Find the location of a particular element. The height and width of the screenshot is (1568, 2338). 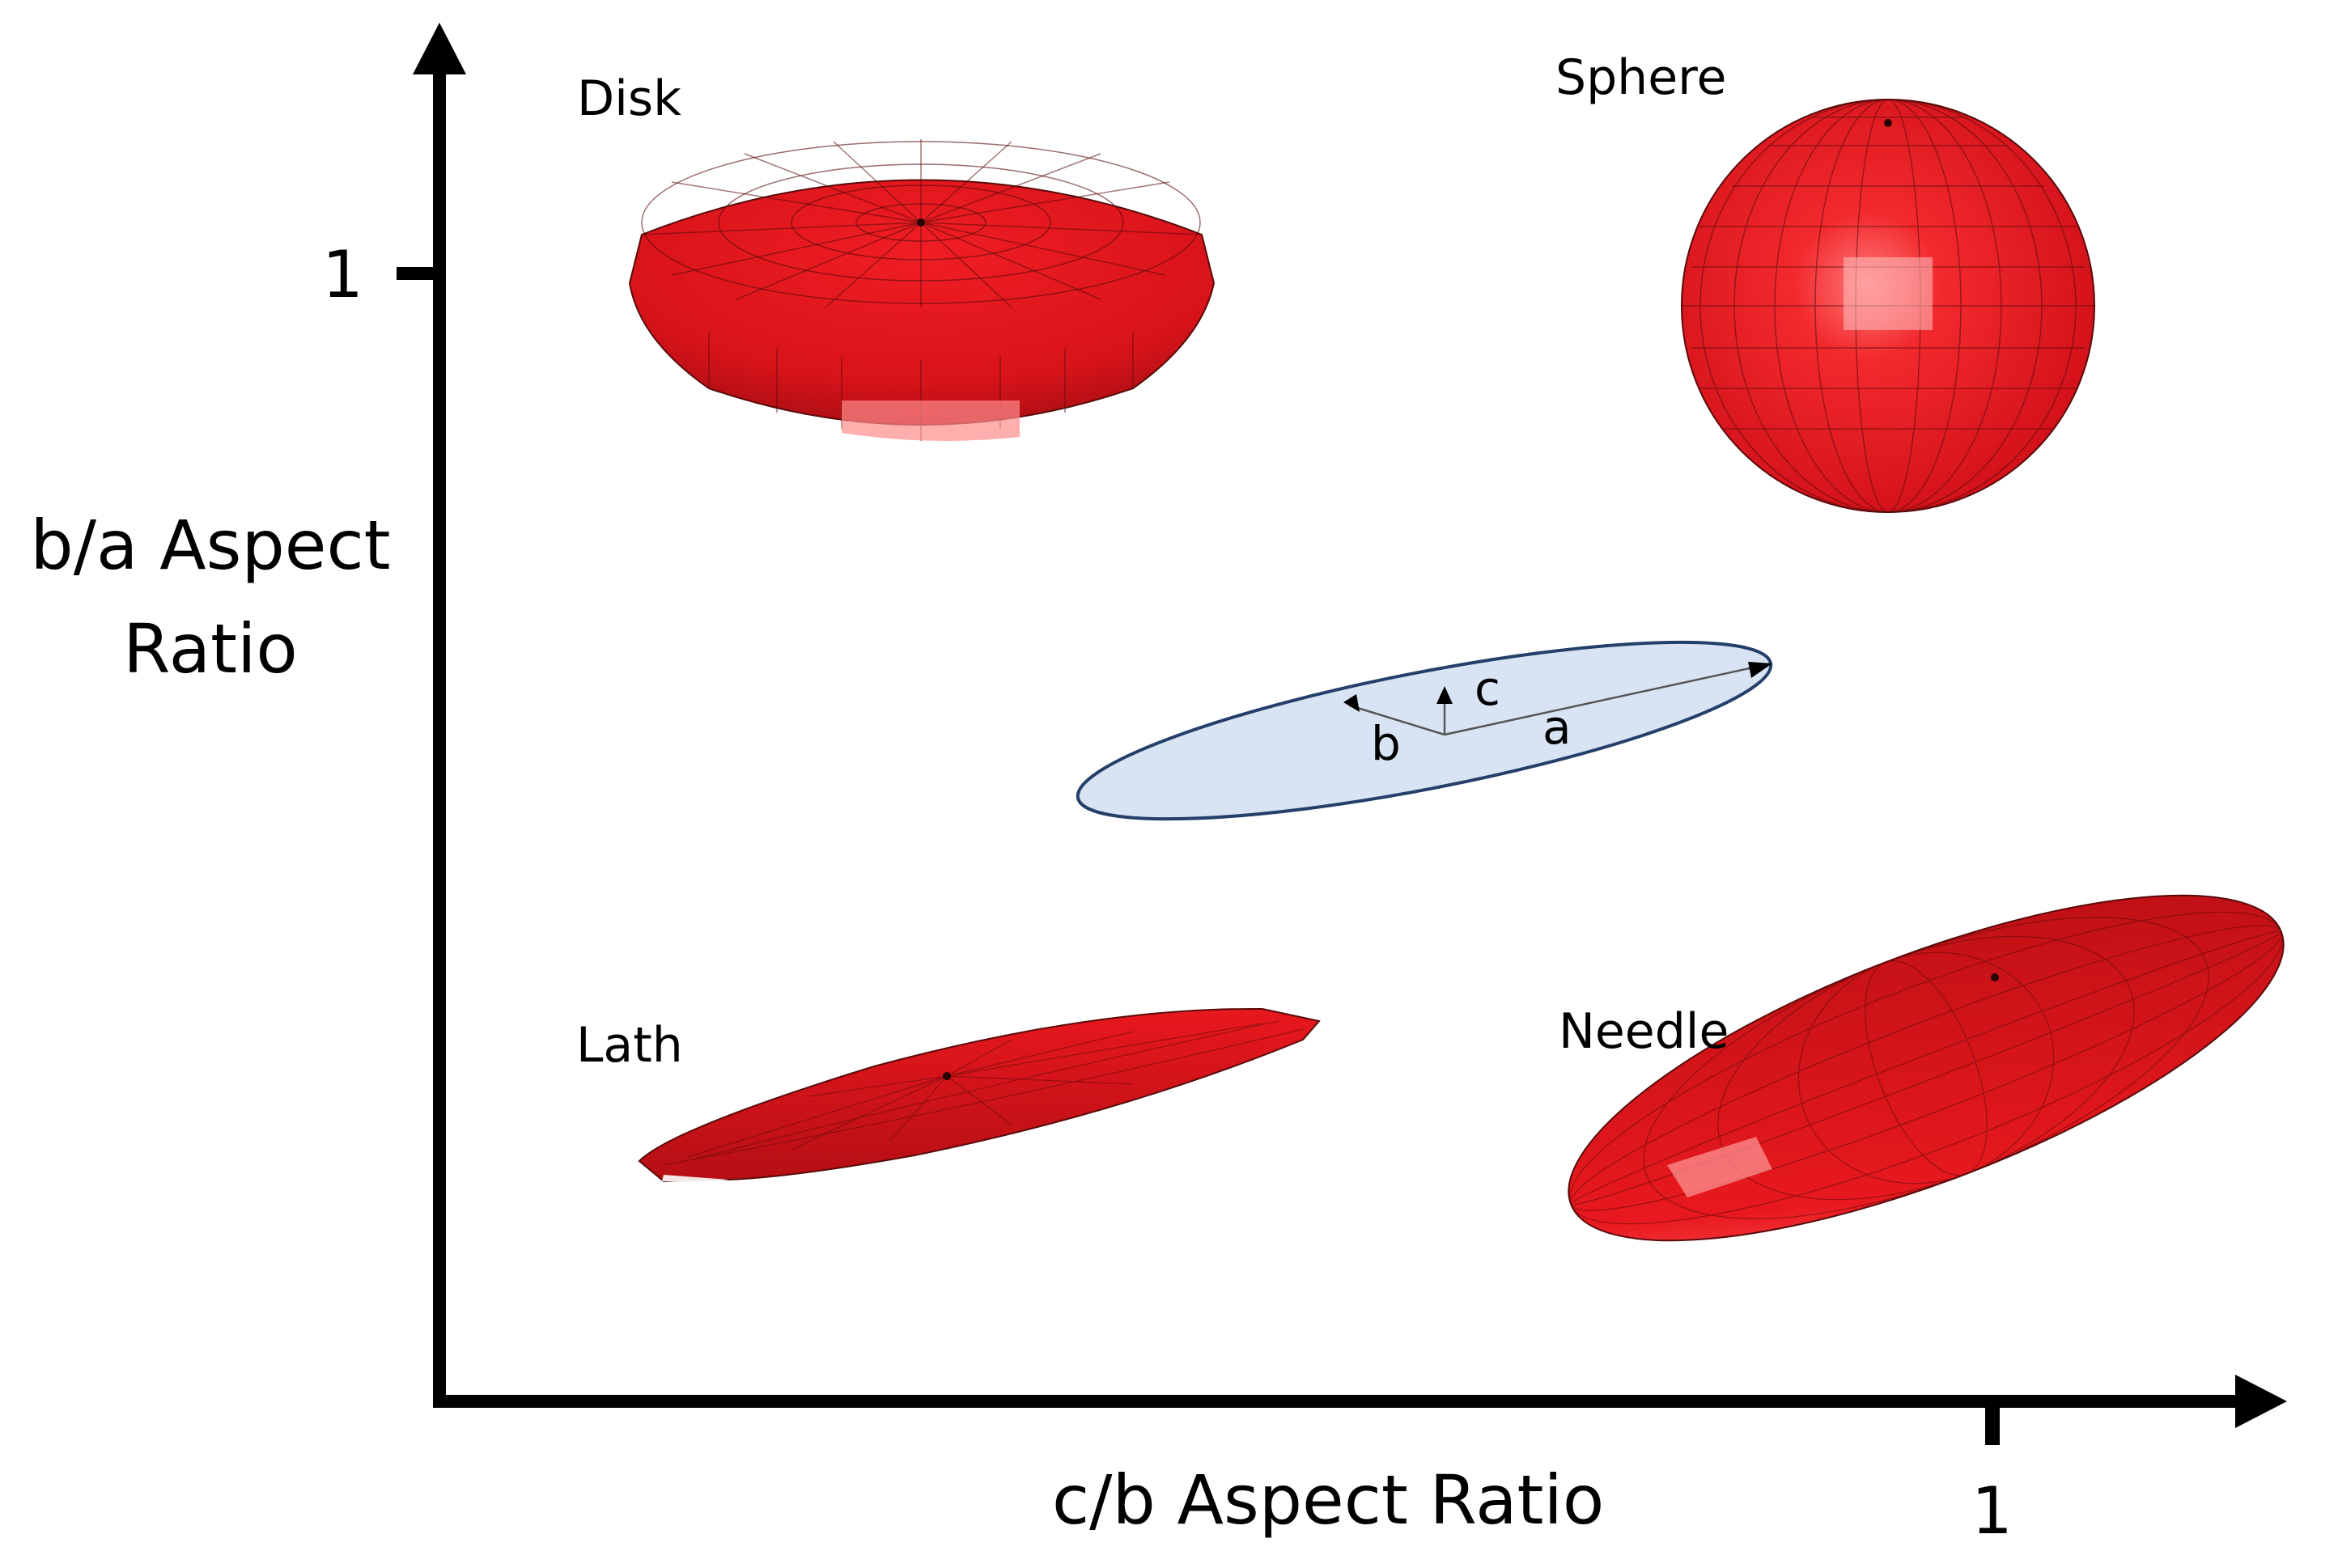

c-axis-label: c is located at coordinates (1487, 689).